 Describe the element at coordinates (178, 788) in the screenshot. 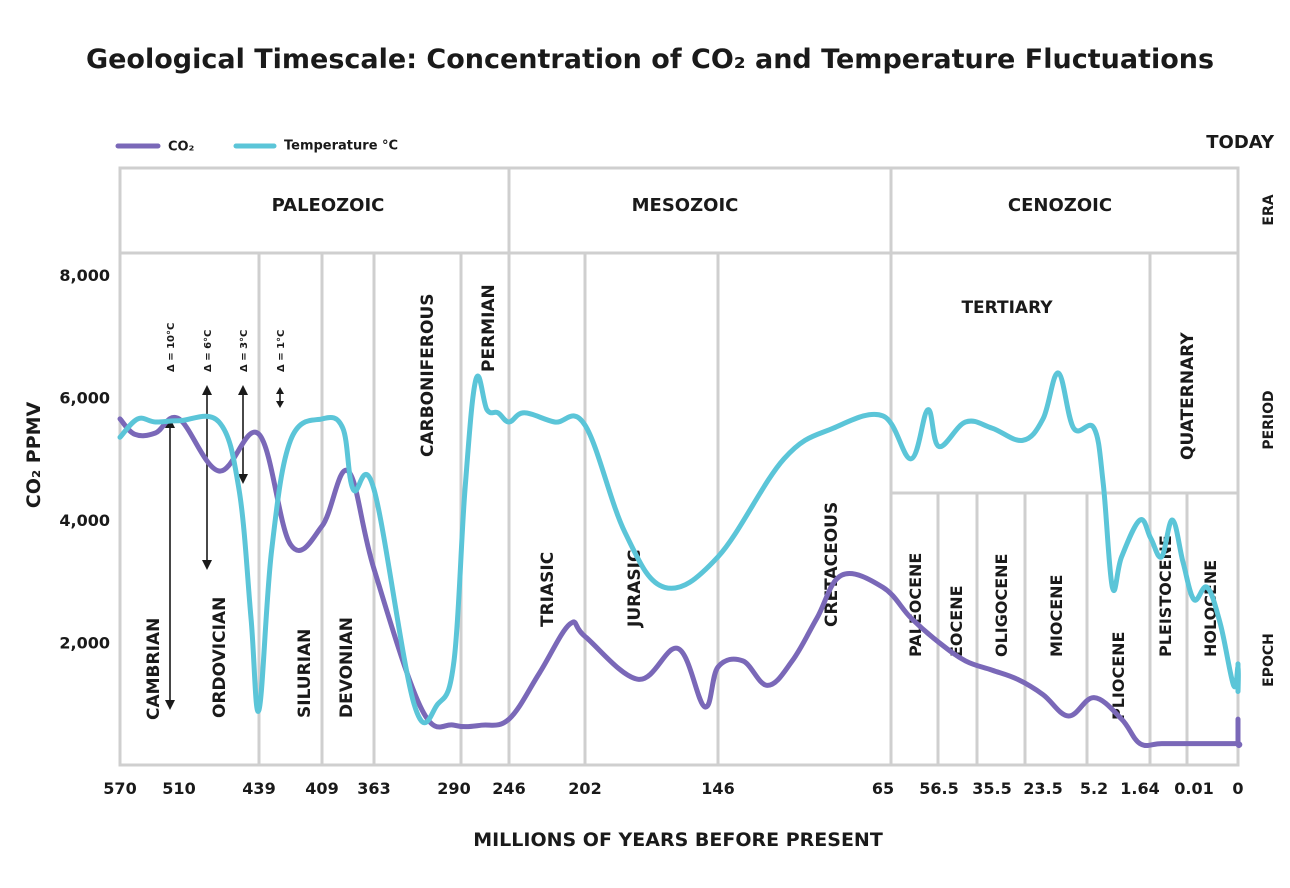

I see `x-tick-label: 510` at that location.